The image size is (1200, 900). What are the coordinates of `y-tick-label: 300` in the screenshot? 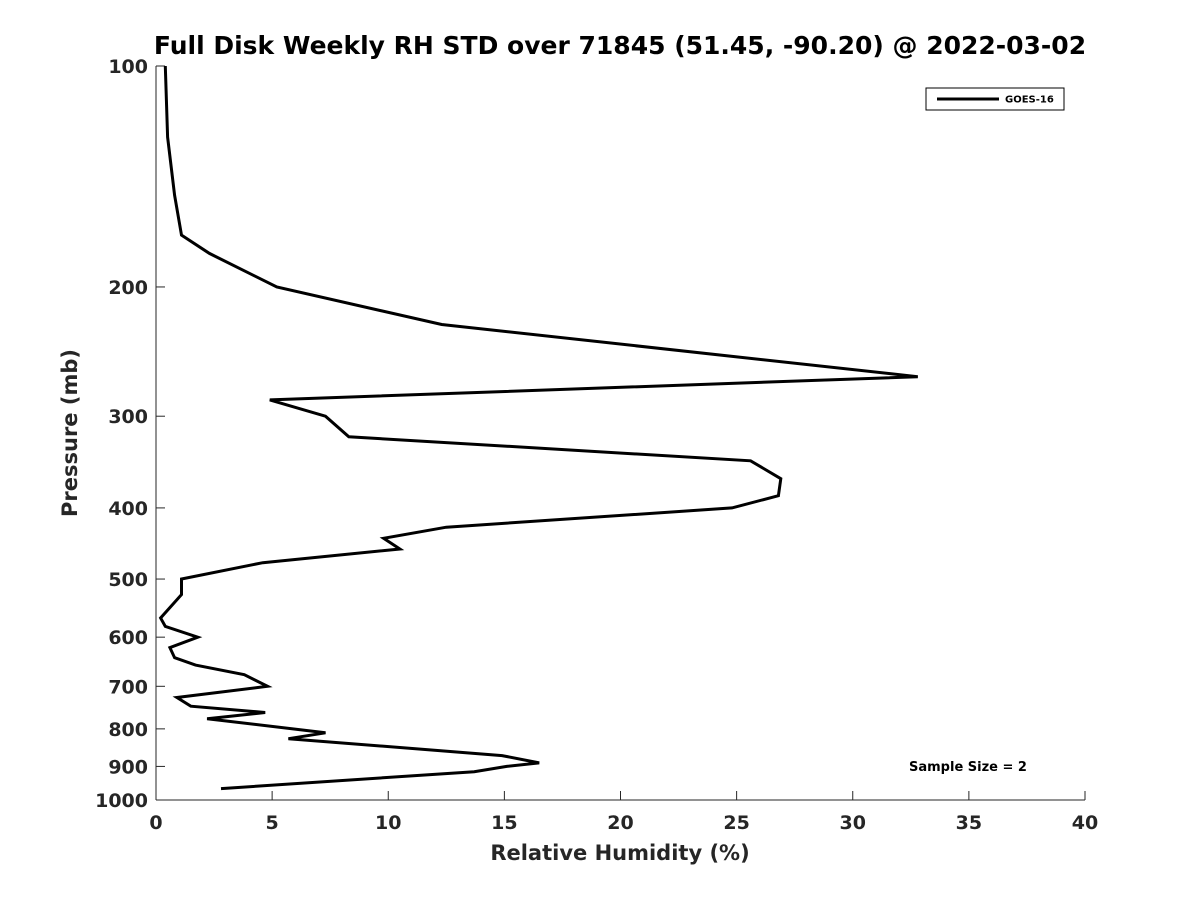 It's located at (128, 417).